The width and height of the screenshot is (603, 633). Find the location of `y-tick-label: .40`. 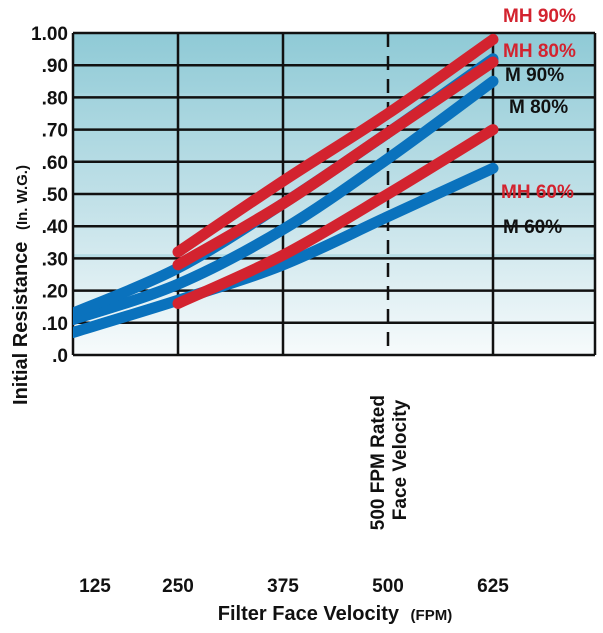

y-tick-label: .40 is located at coordinates (55, 227).